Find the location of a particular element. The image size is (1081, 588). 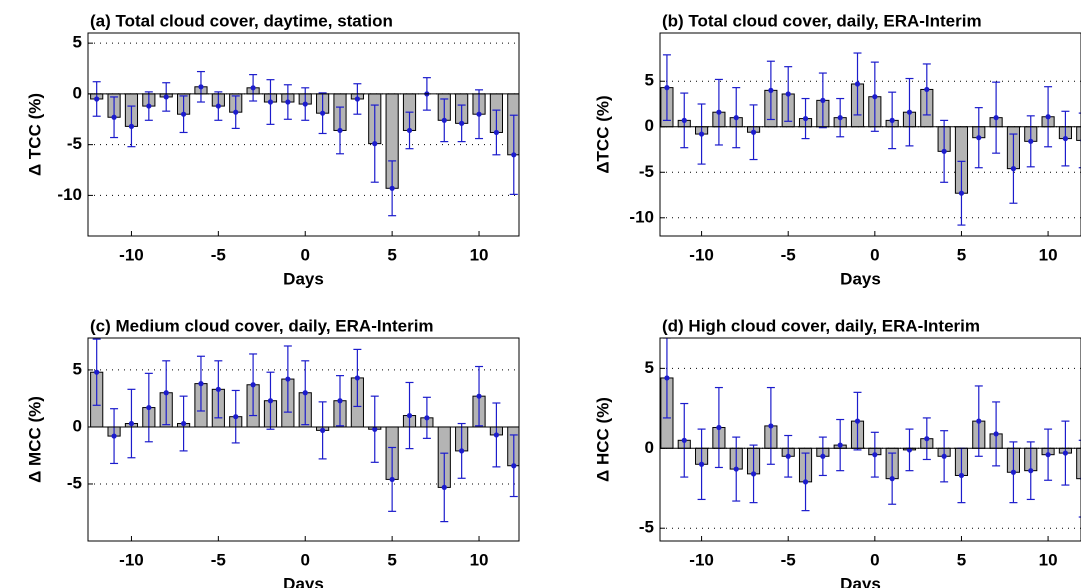

y-axis-label: ΔTCC (%) is located at coordinates (602, 134).